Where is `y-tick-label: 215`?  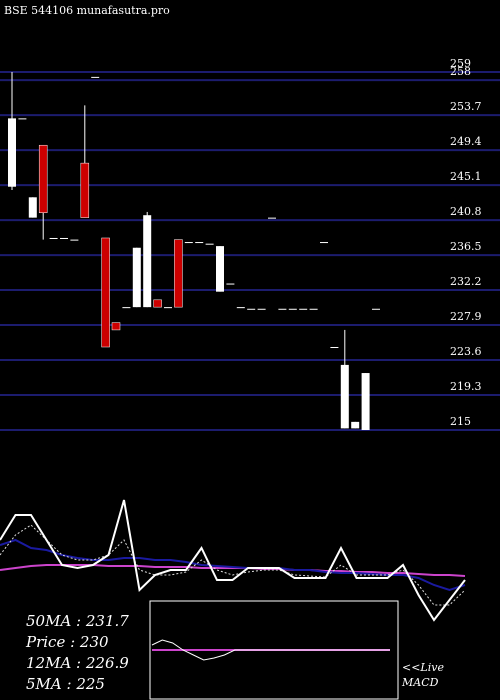 y-tick-label: 215 is located at coordinates (460, 421).